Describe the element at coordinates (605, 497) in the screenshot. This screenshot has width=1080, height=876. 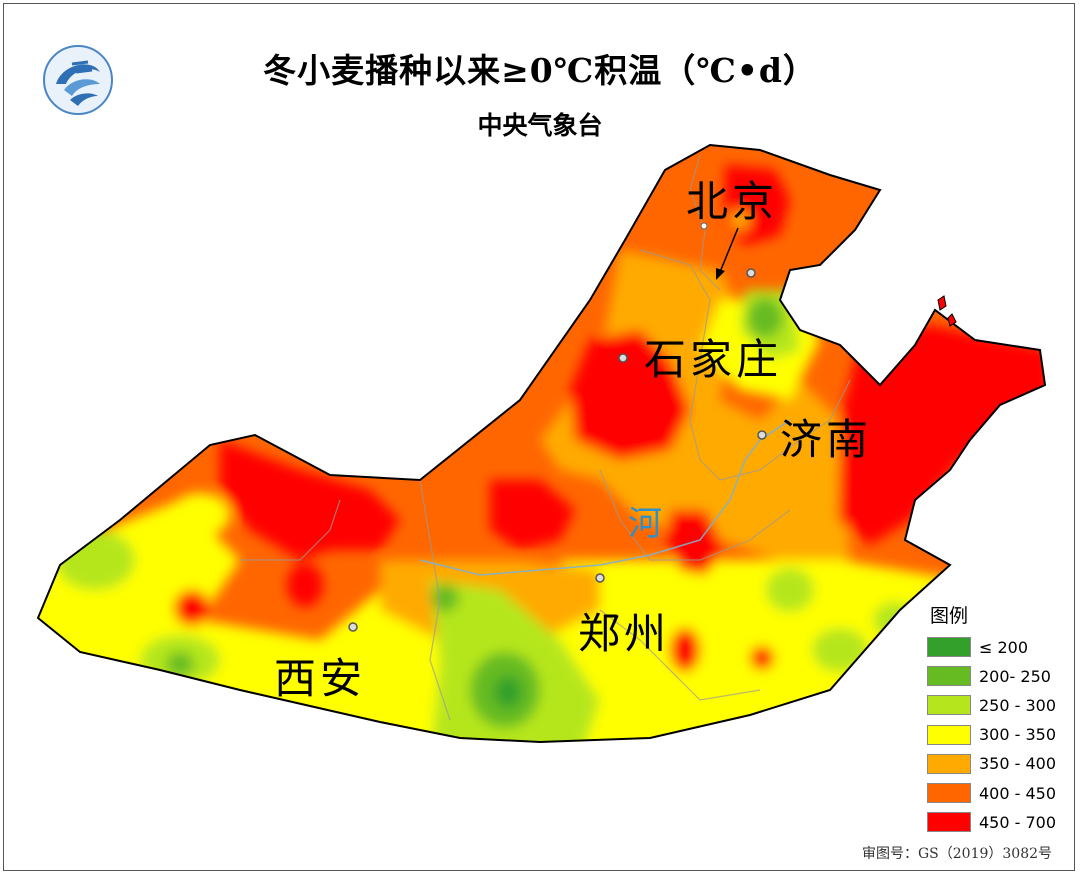
I see `yellow-river-line` at that location.